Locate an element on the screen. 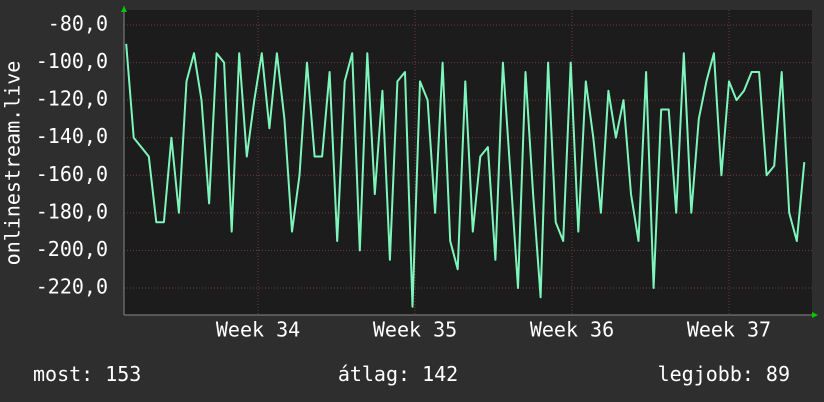 This screenshot has width=824, height=402. y-tick-label: -180,0 is located at coordinates (72, 211).